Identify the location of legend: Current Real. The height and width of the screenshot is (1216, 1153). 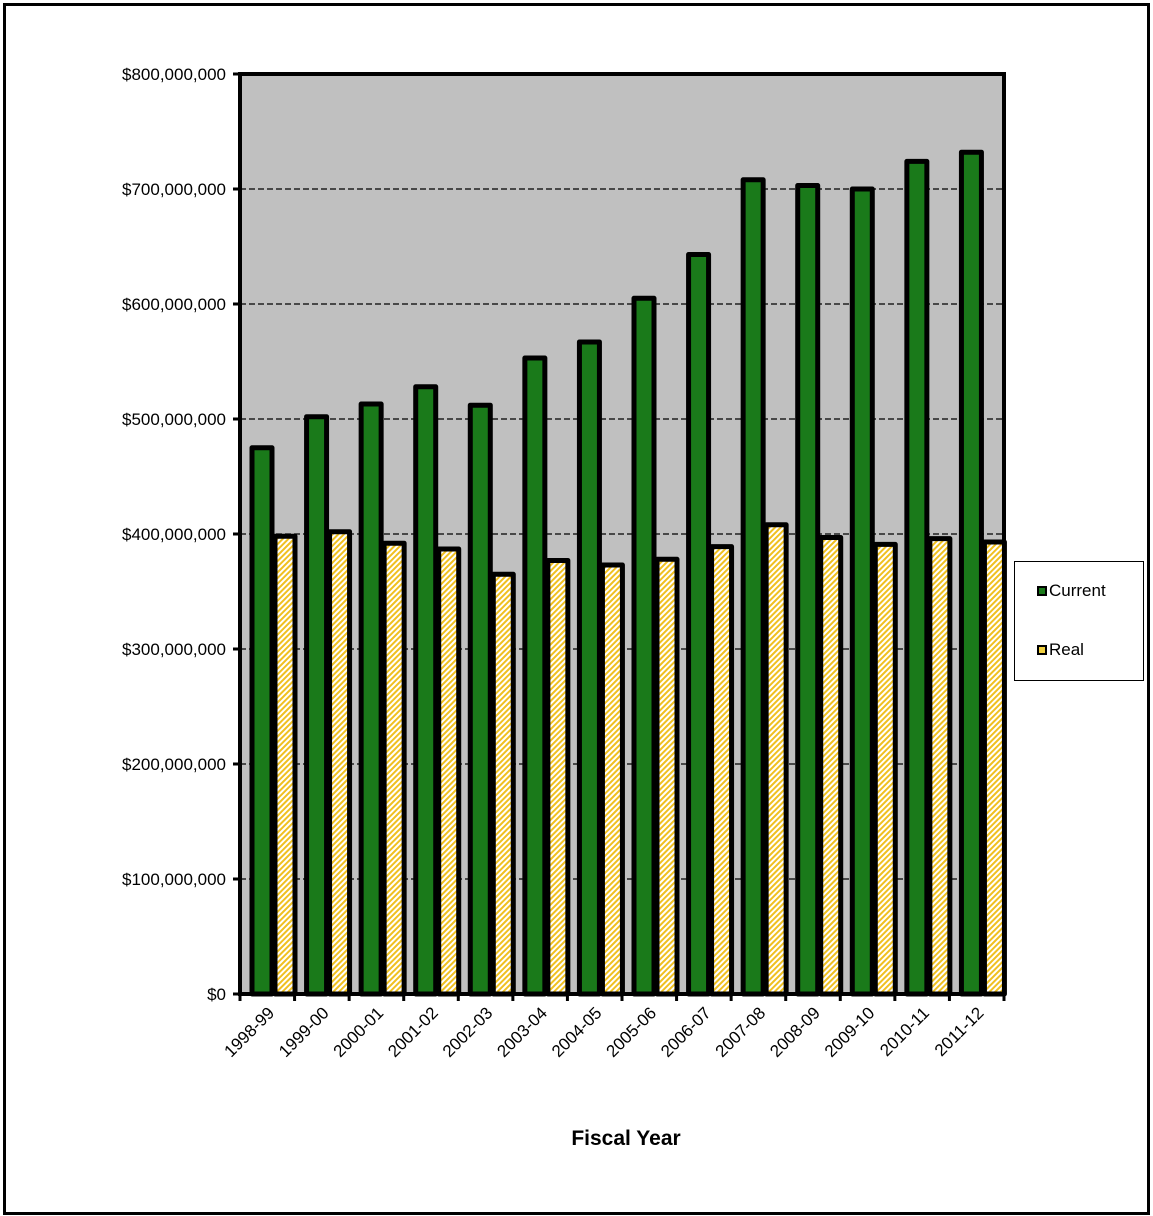
(1079, 621).